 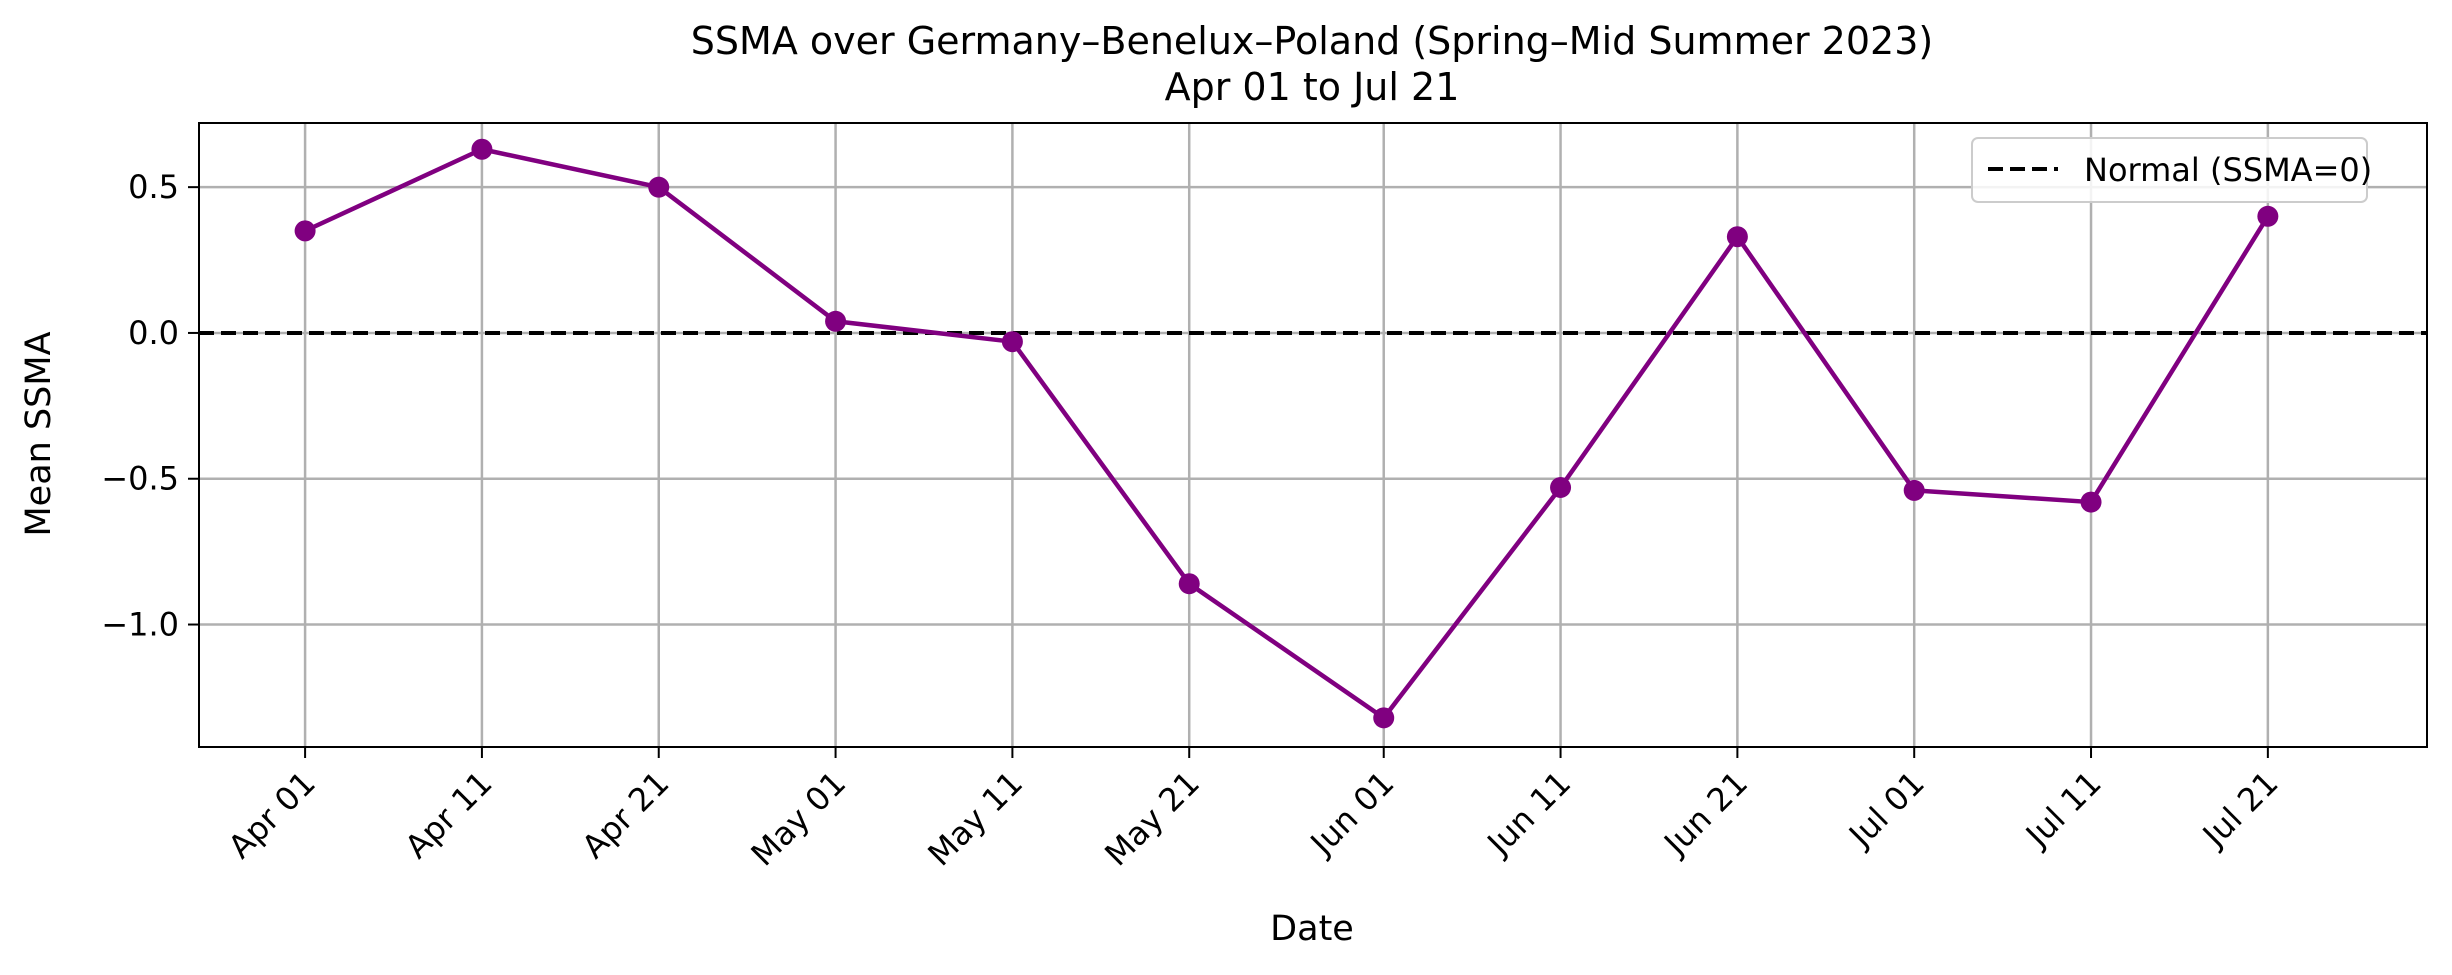 I want to click on x-tick-label: Jul 01, so click(x=1886, y=810).